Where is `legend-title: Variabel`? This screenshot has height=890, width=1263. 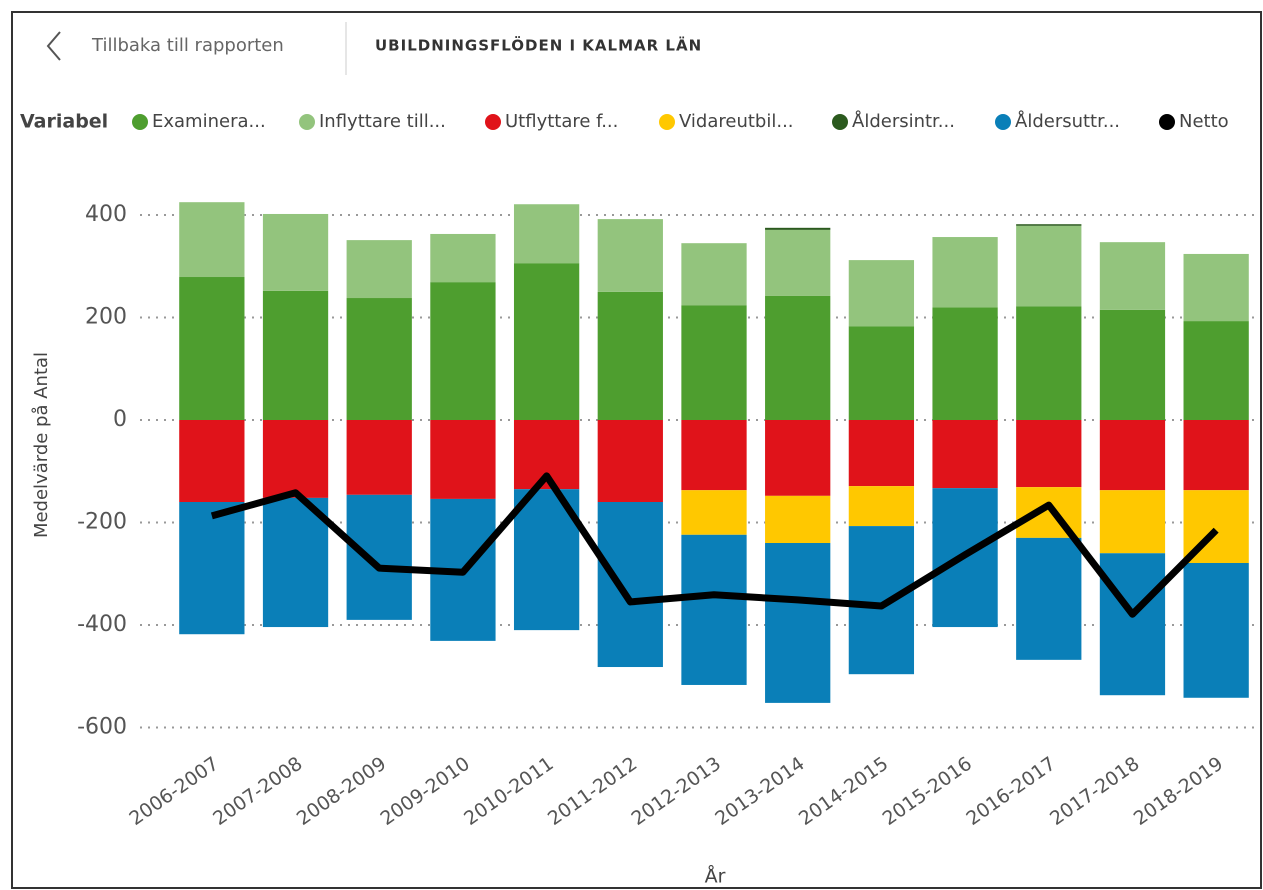
legend-title: Variabel is located at coordinates (64, 122).